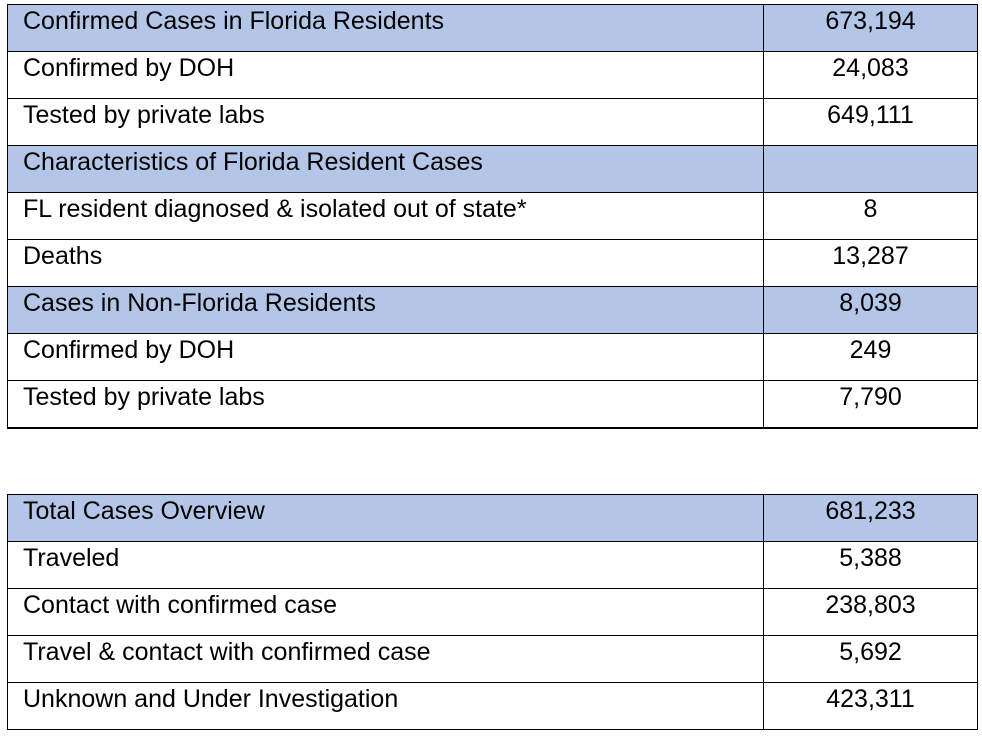  Describe the element at coordinates (870, 310) in the screenshot. I see `row-value: 8,039` at that location.